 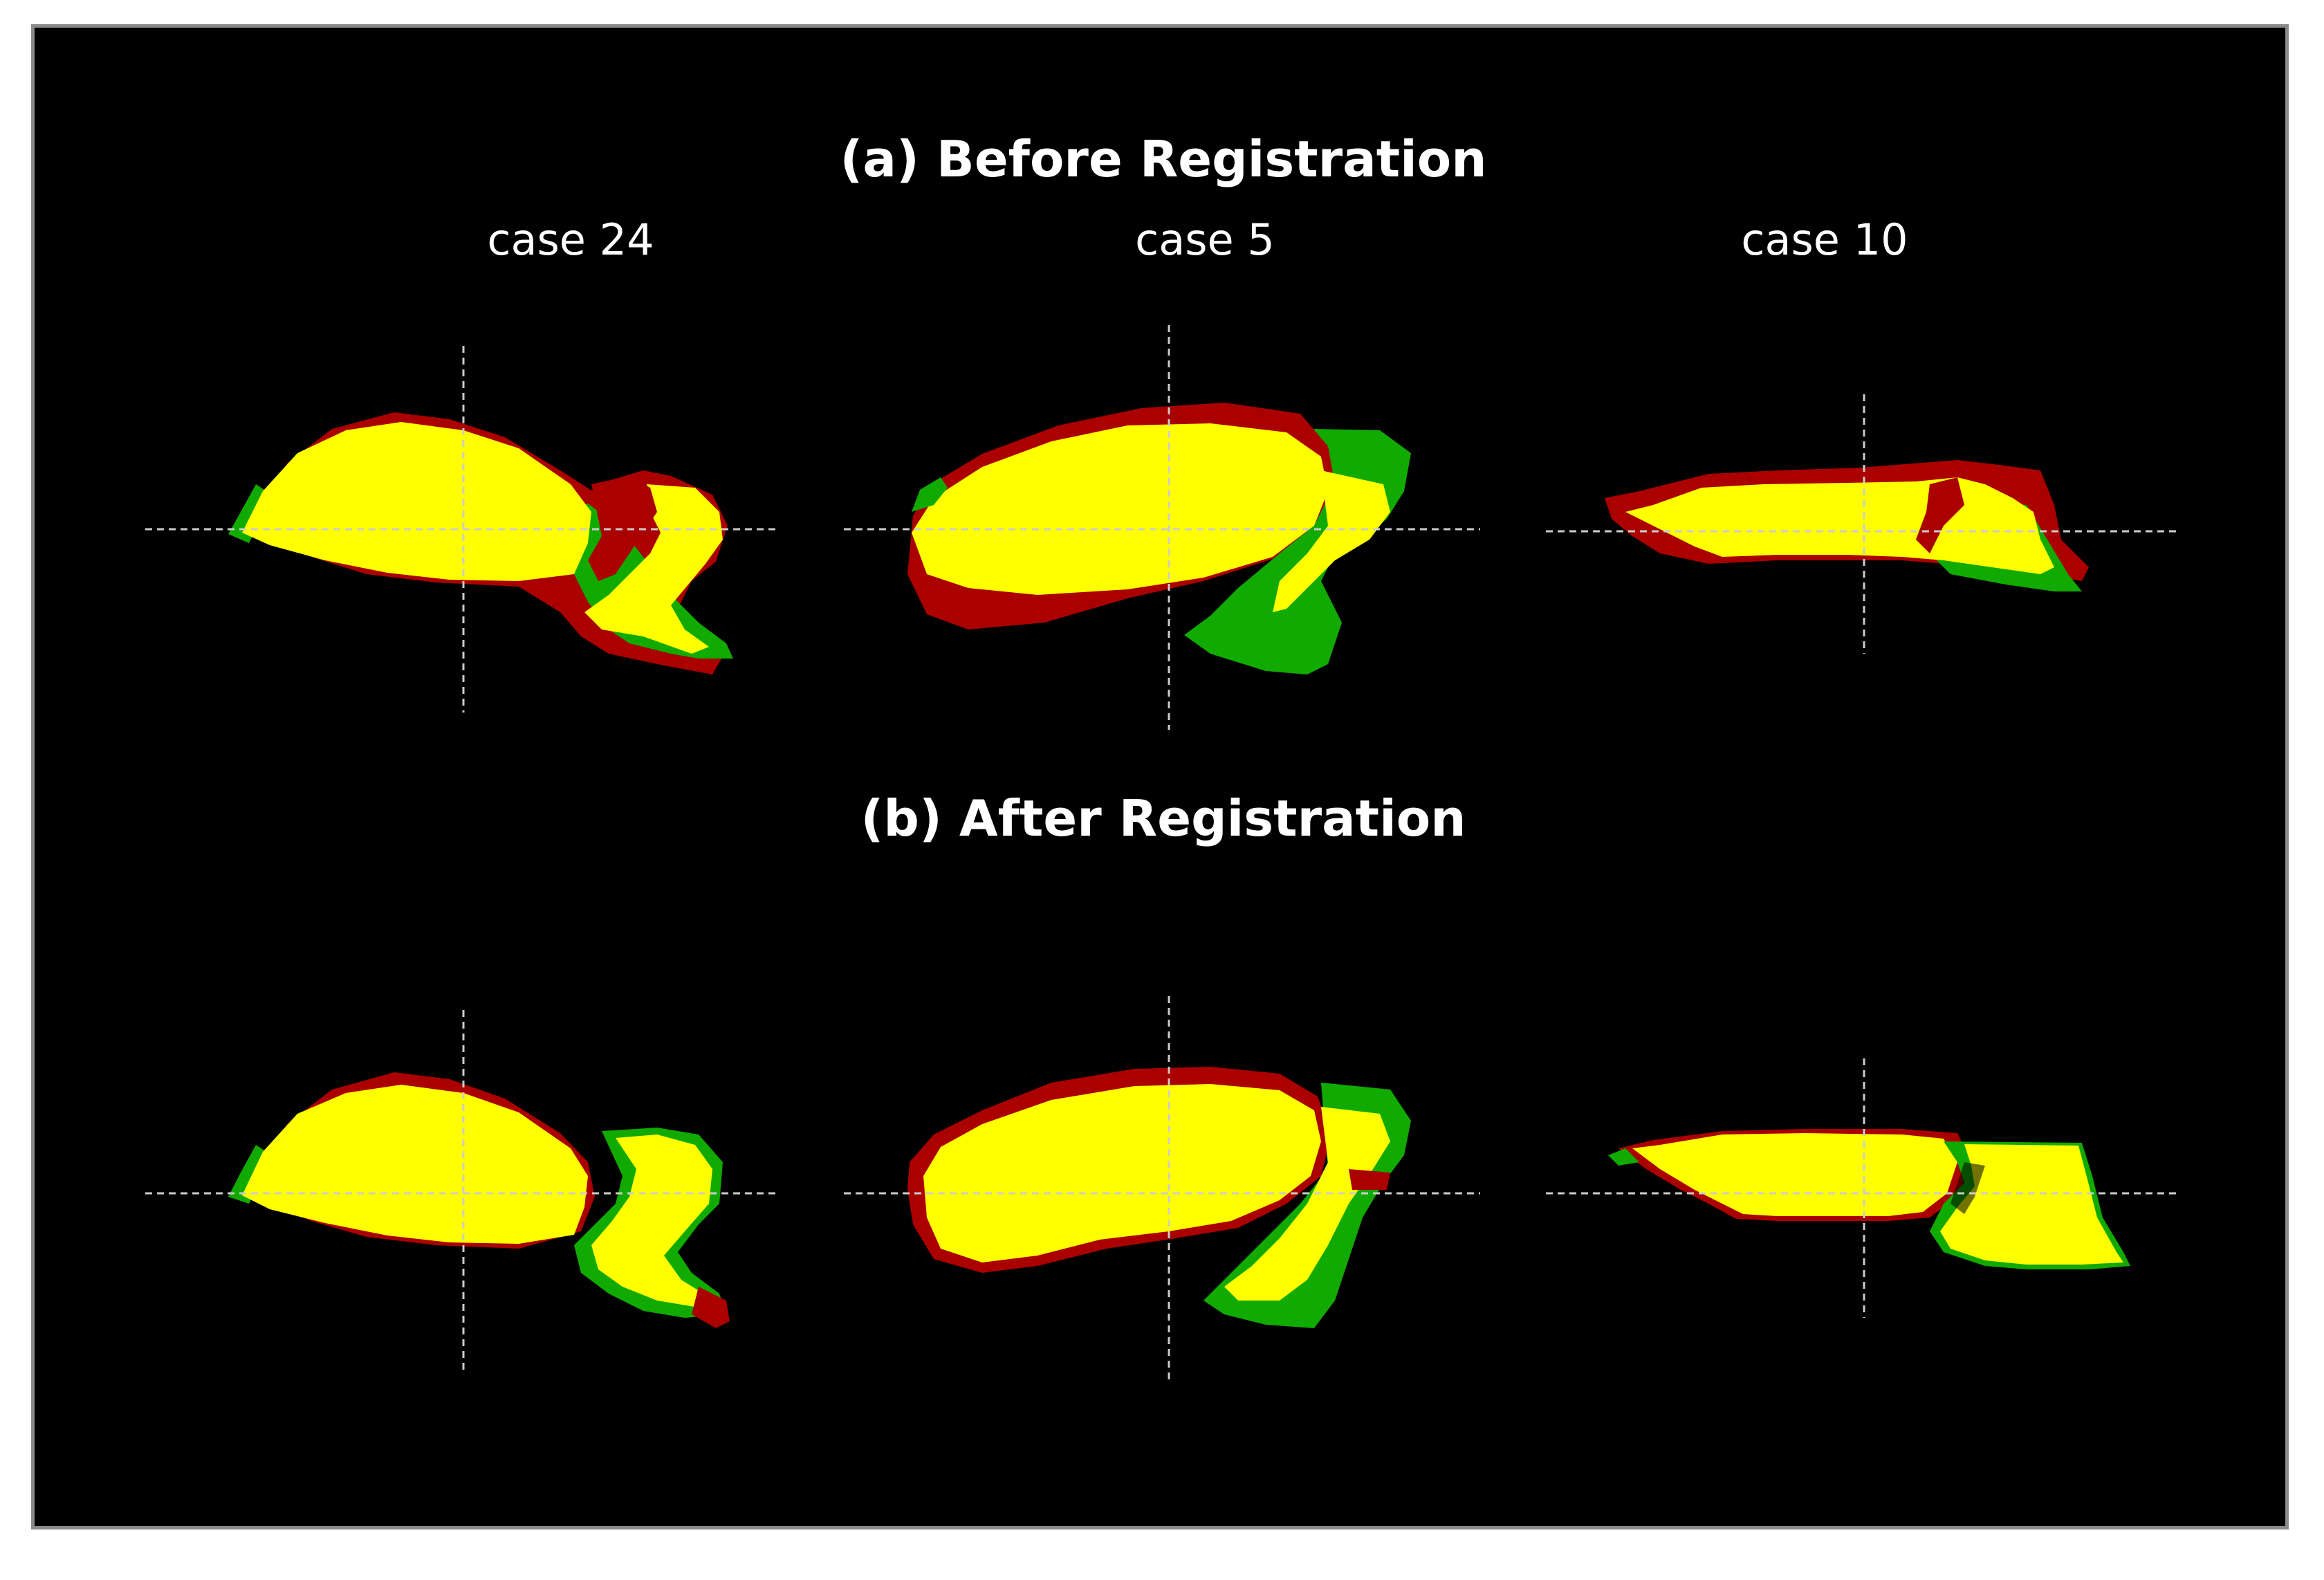 I want to click on panel-a-title: (a) Before Registration, so click(x=1163, y=159).